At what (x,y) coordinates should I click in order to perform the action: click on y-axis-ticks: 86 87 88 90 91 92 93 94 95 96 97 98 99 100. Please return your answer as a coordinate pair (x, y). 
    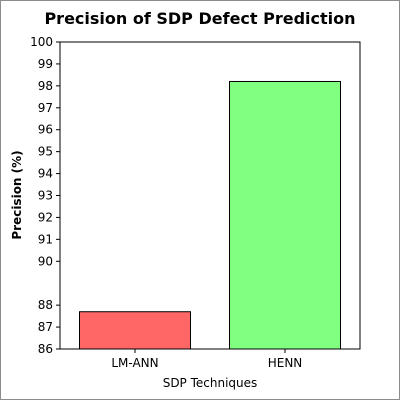
    Looking at the image, I should click on (45, 195).